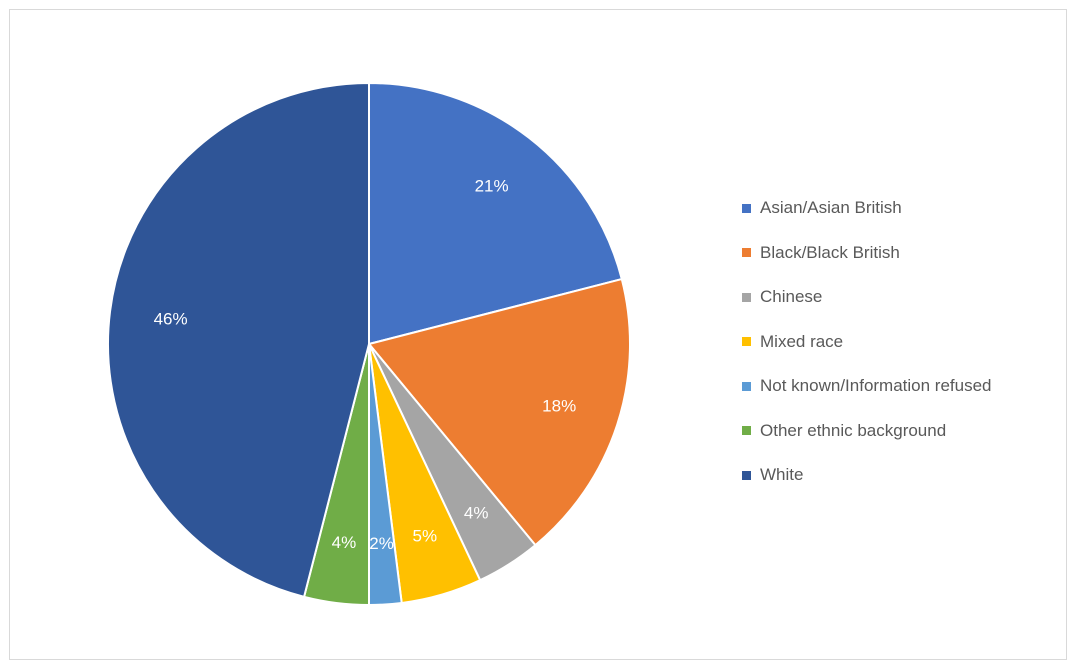  Describe the element at coordinates (907, 208) in the screenshot. I see `legend-item-asian-british: Asian/Asian British` at that location.